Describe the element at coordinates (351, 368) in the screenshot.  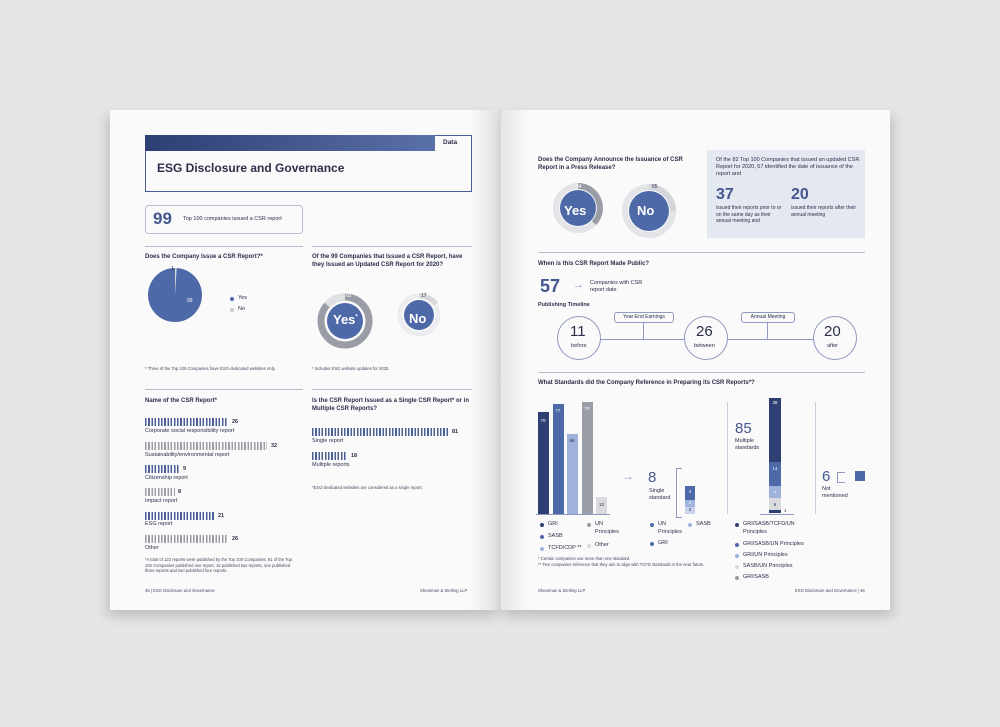
I see `q2-footnote: * Includes ESG website updates for 2020.` at that location.